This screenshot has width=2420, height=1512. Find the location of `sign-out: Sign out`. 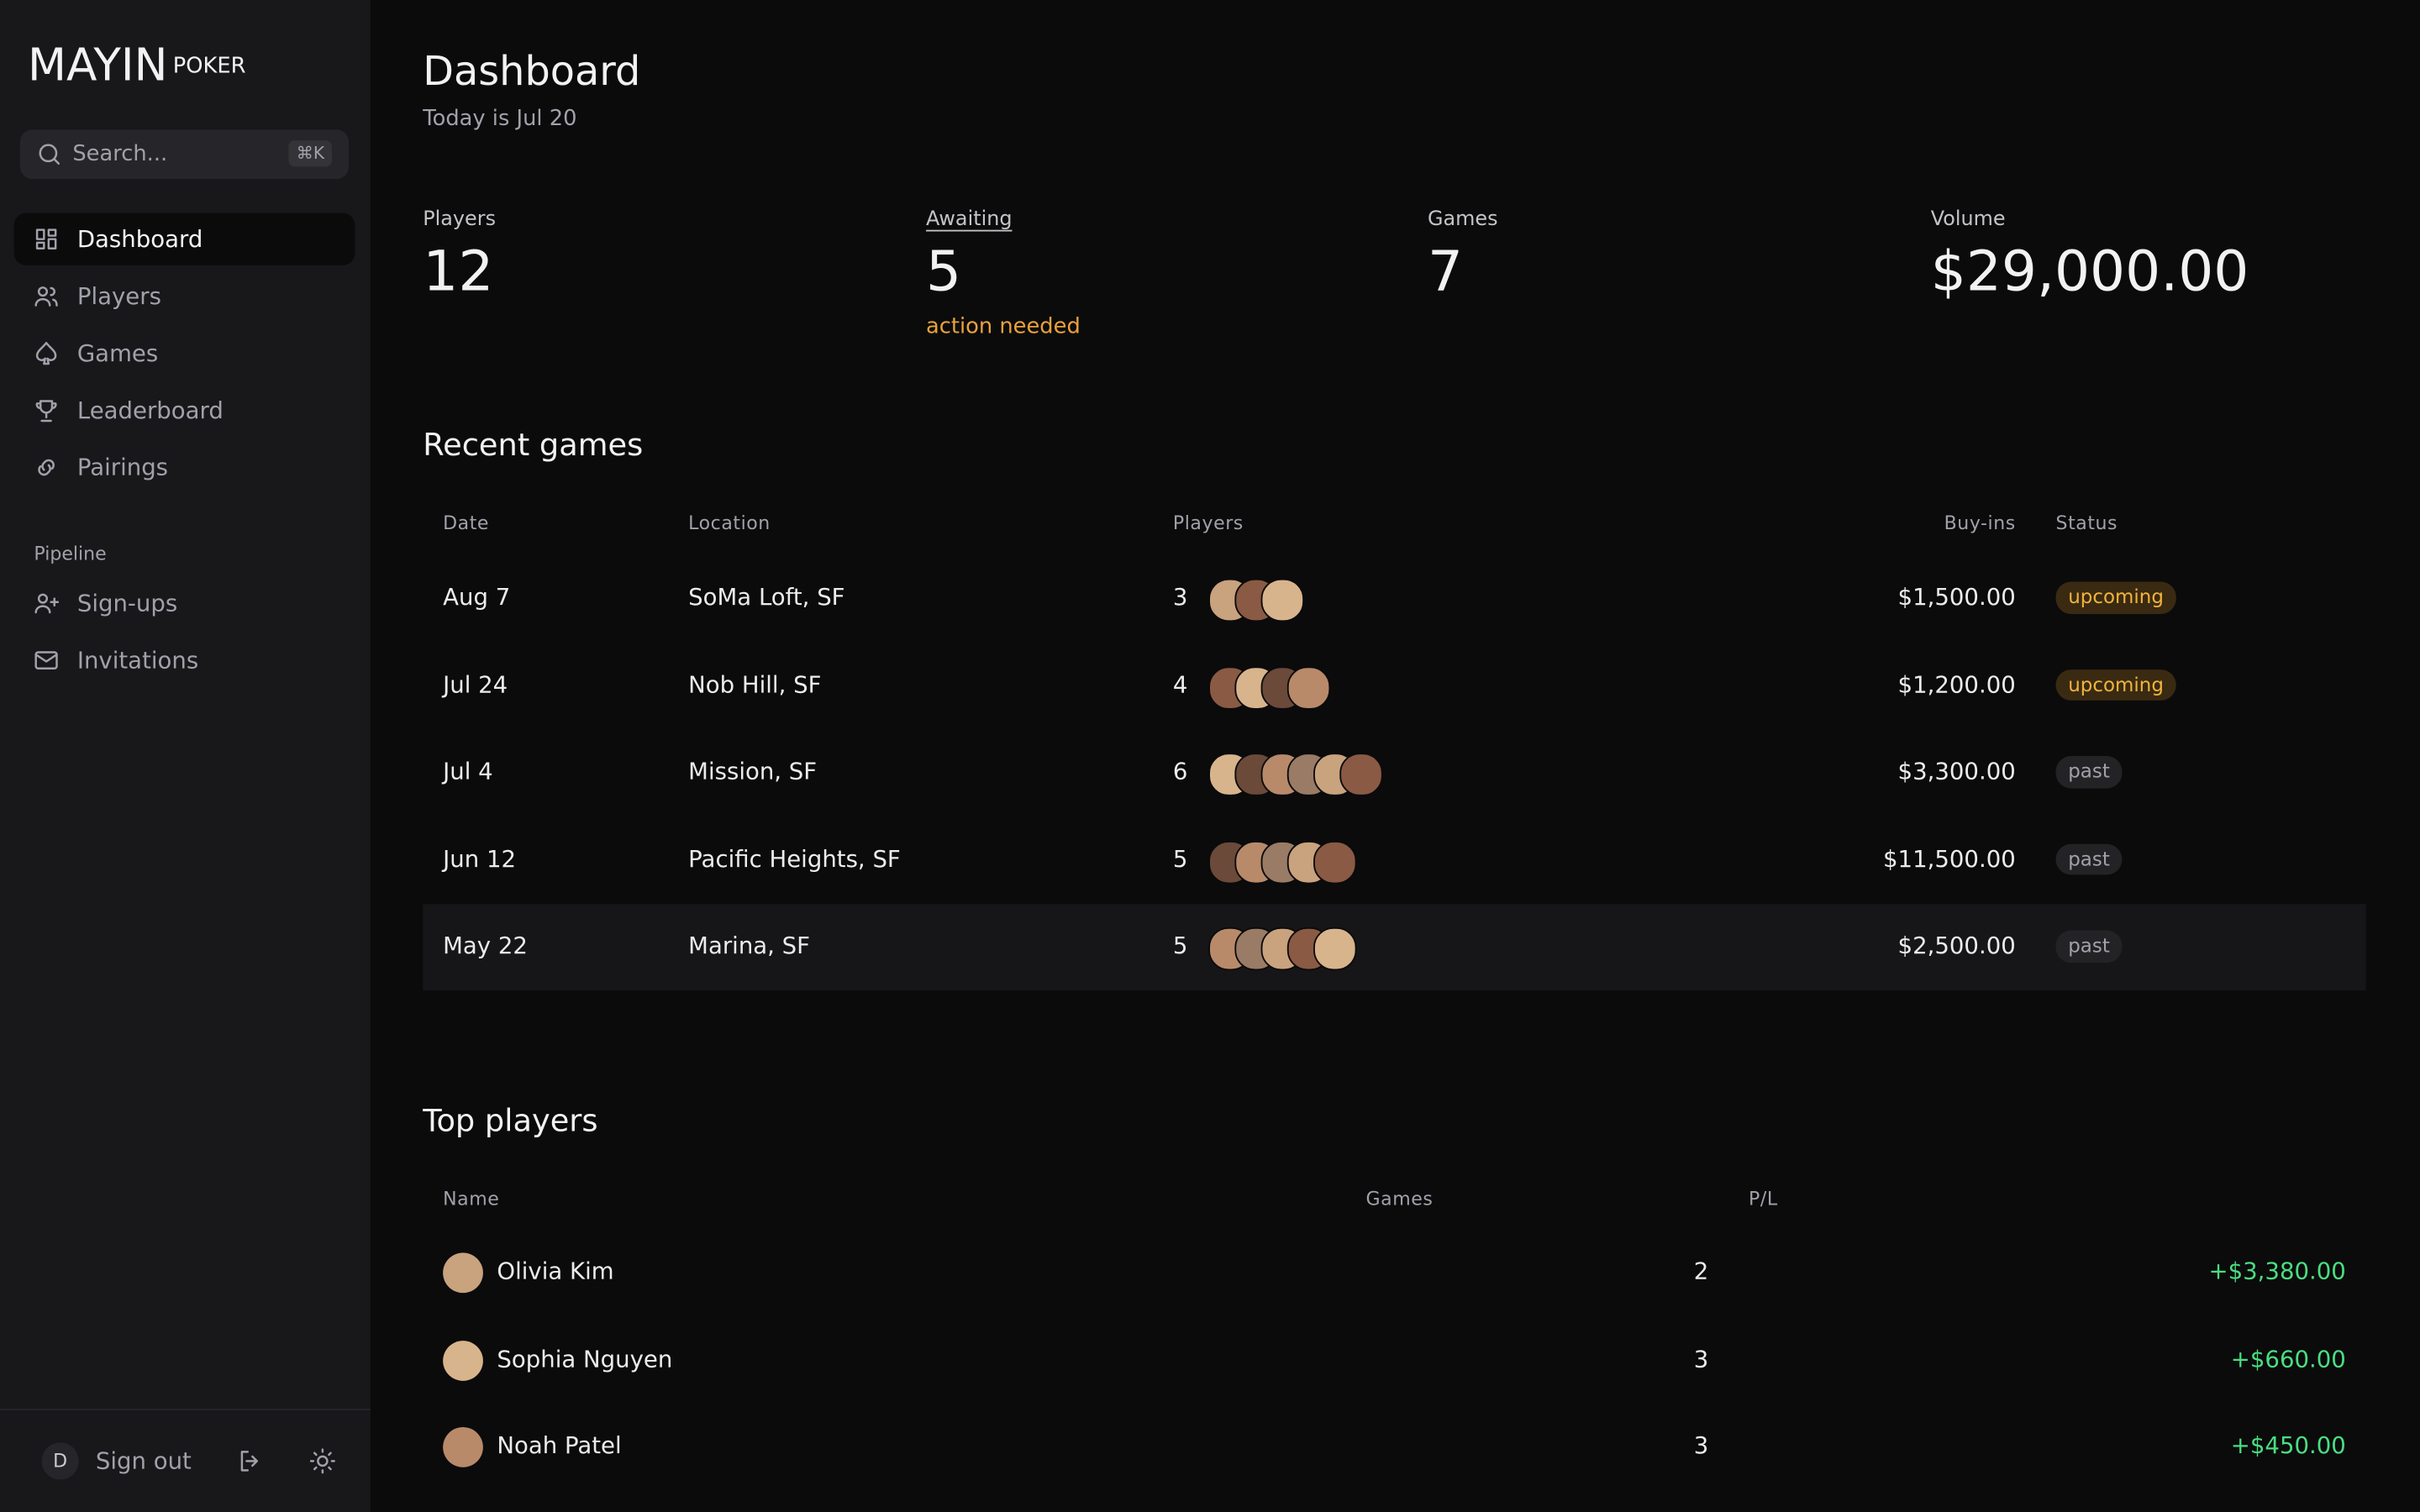

sign-out: Sign out is located at coordinates (143, 1460).